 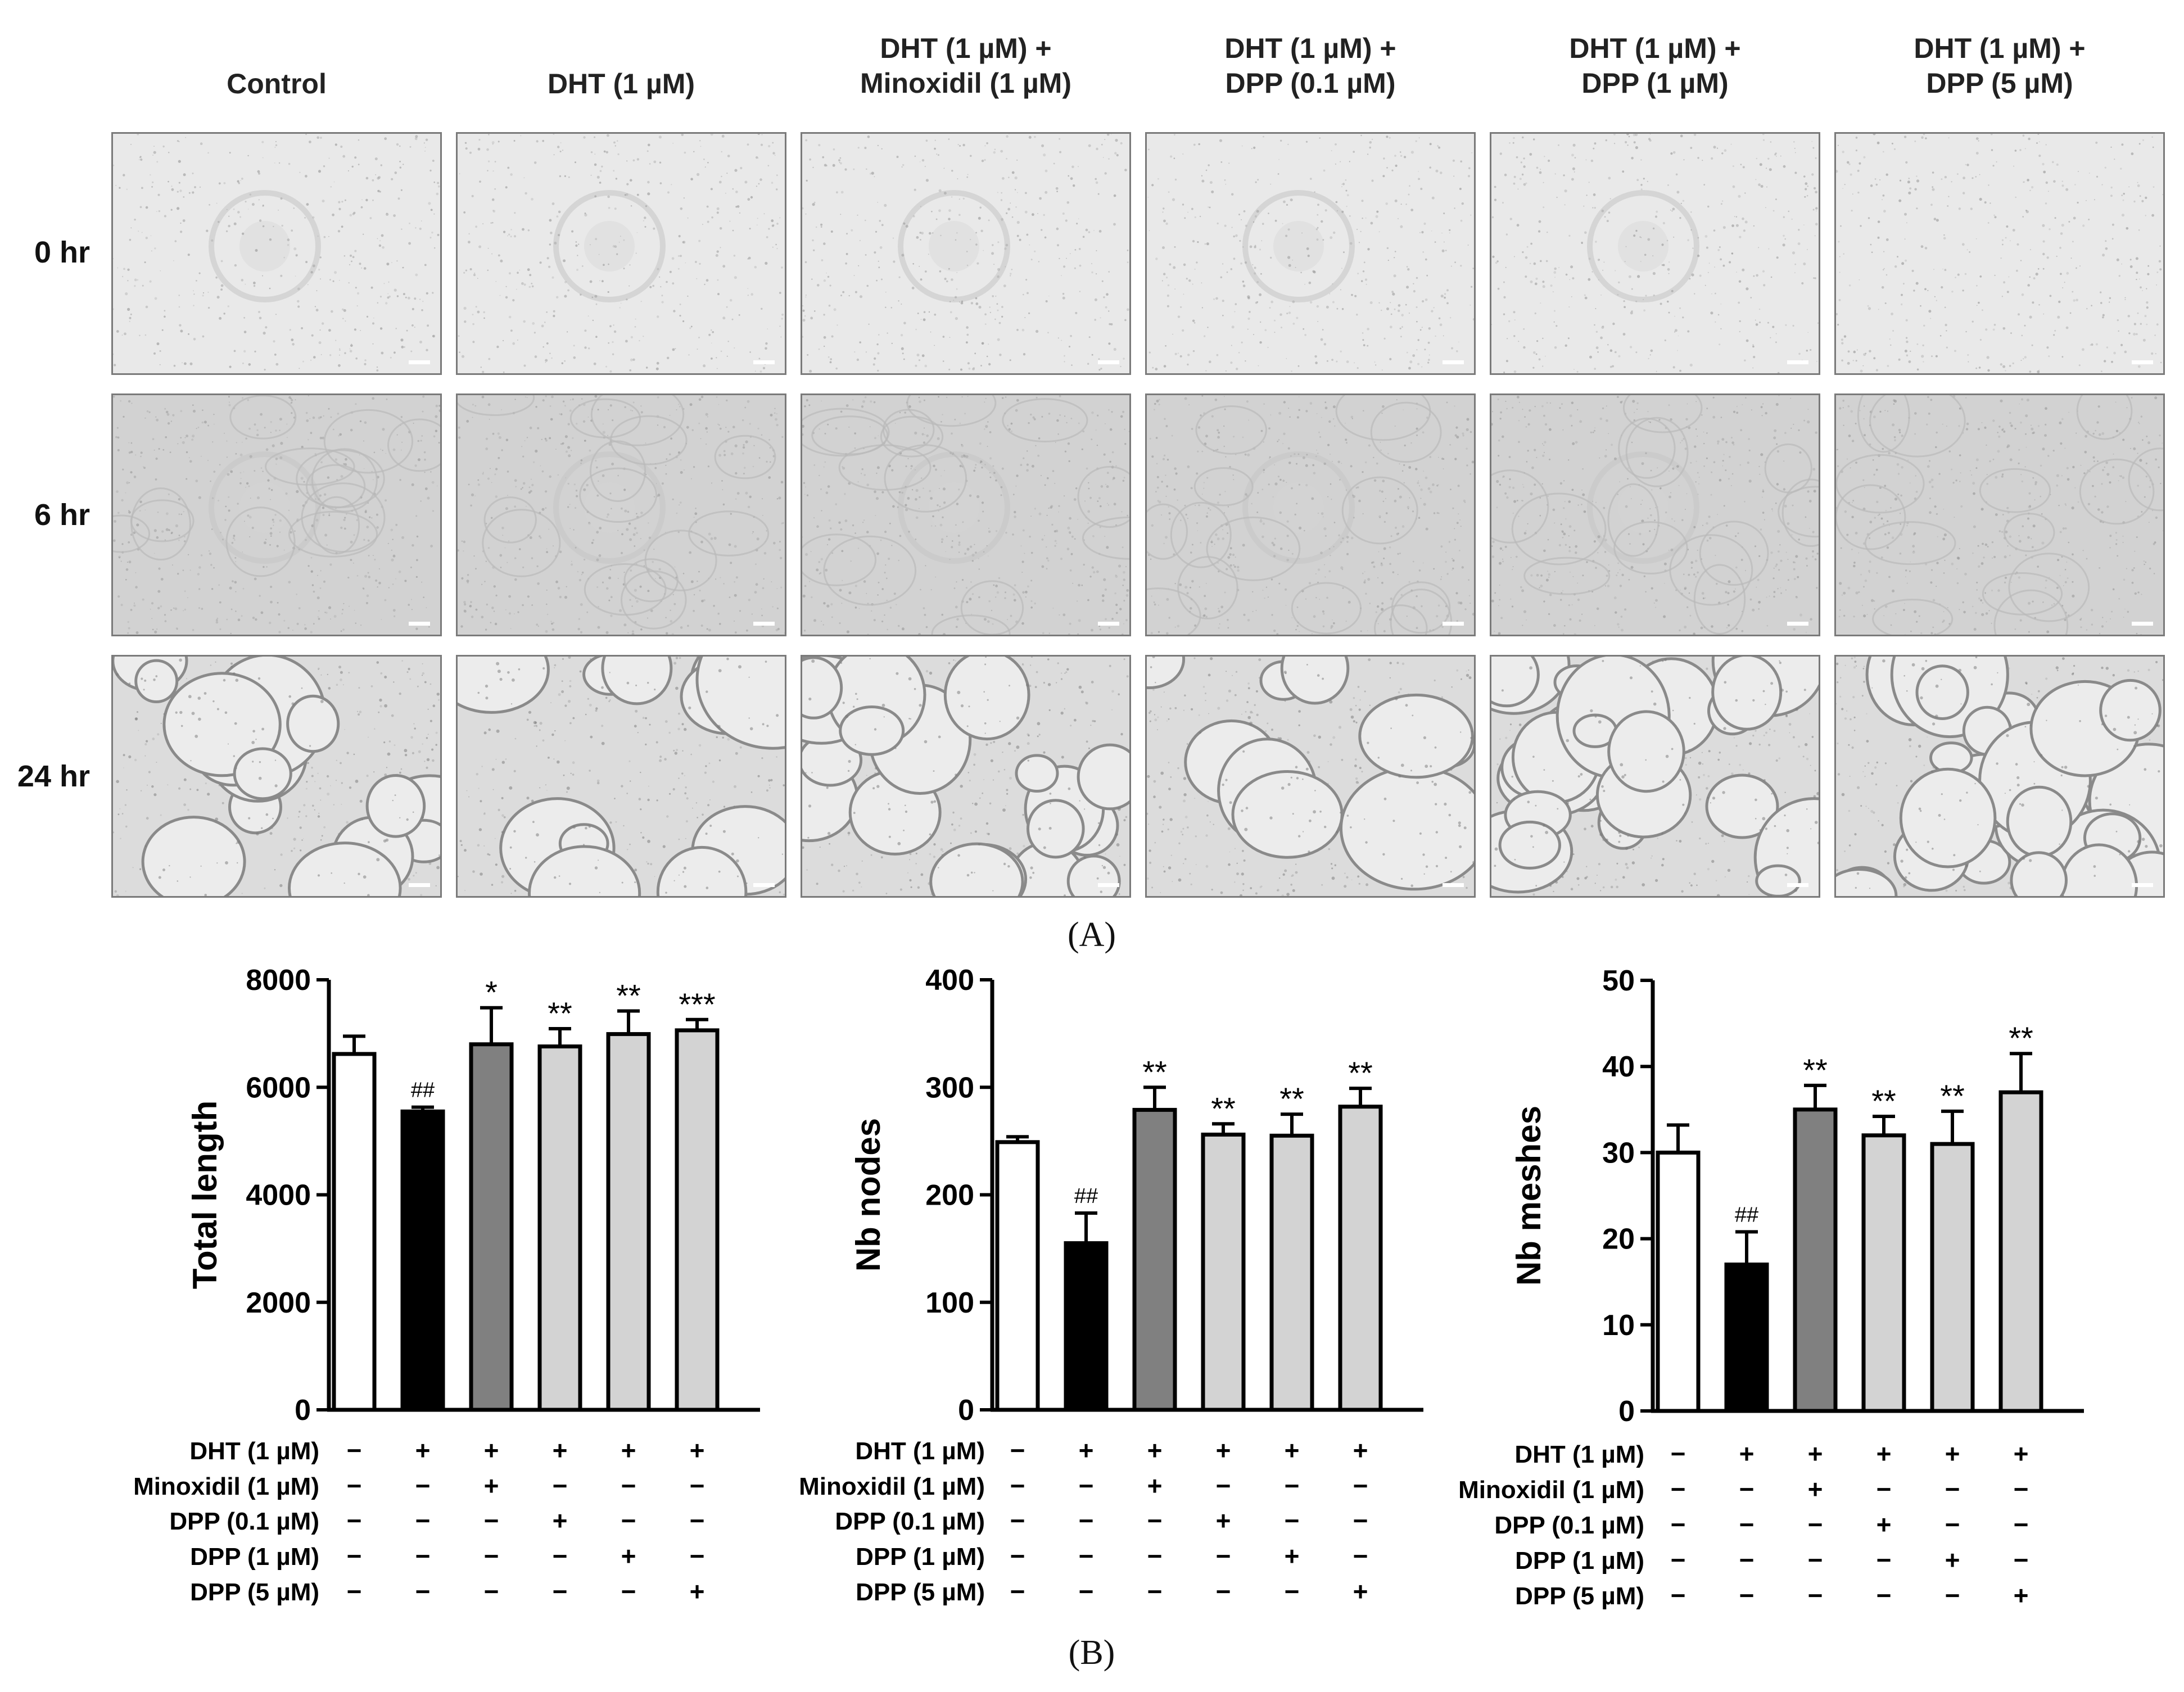 I want to click on panel-b-label: (B), so click(x=1092, y=1653).